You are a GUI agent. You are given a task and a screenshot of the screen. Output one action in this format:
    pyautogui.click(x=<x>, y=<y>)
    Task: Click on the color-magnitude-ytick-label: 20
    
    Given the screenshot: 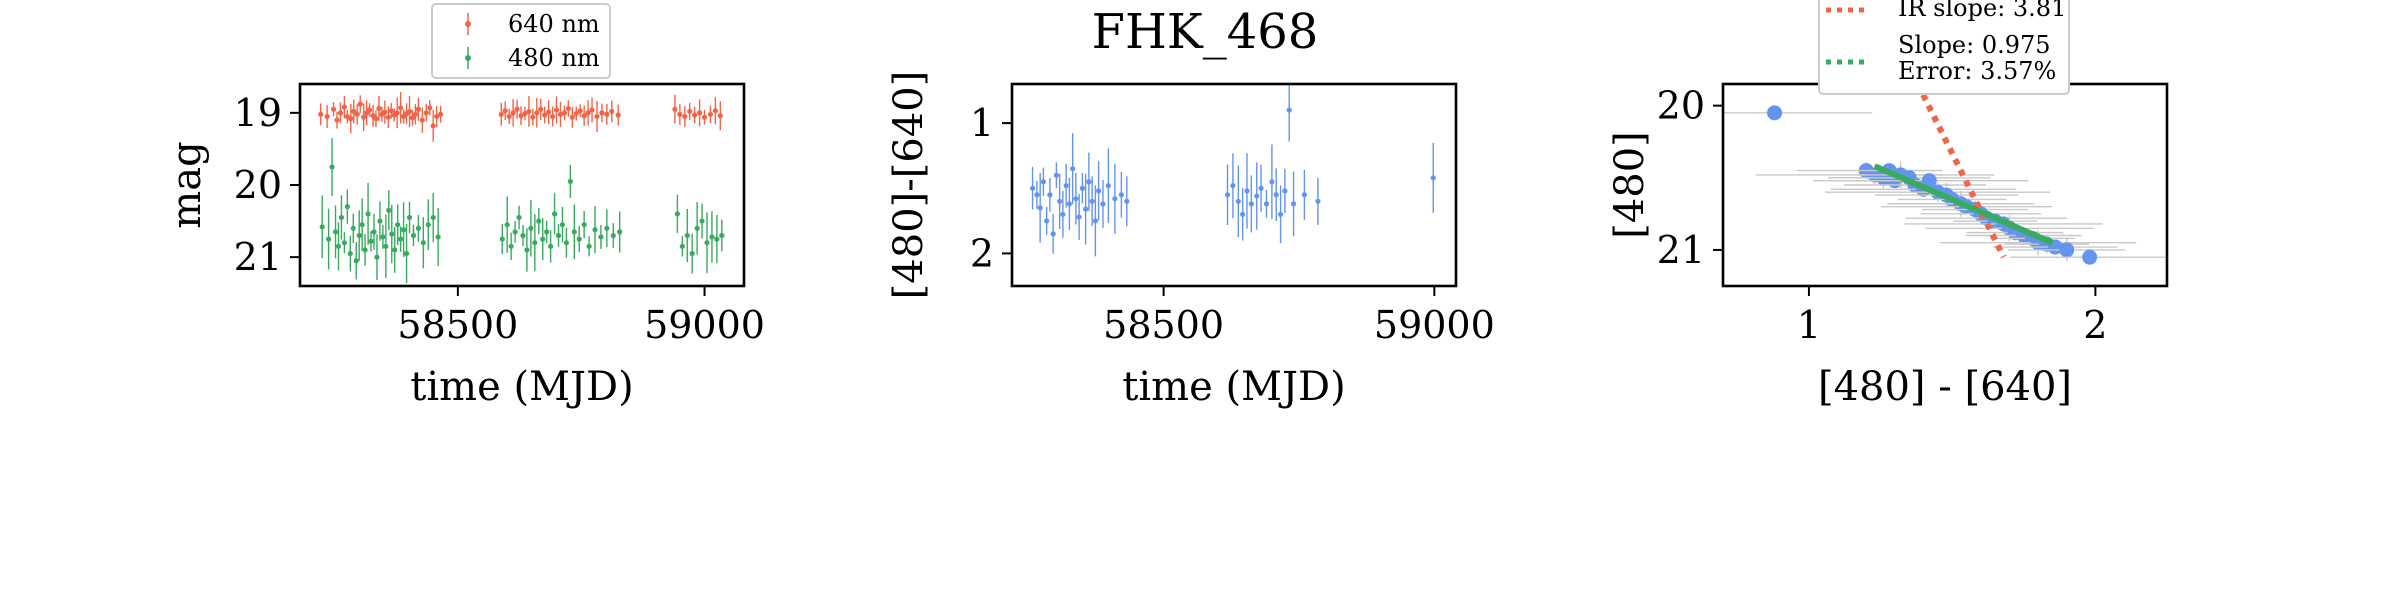 What is the action you would take?
    pyautogui.click(x=1681, y=106)
    